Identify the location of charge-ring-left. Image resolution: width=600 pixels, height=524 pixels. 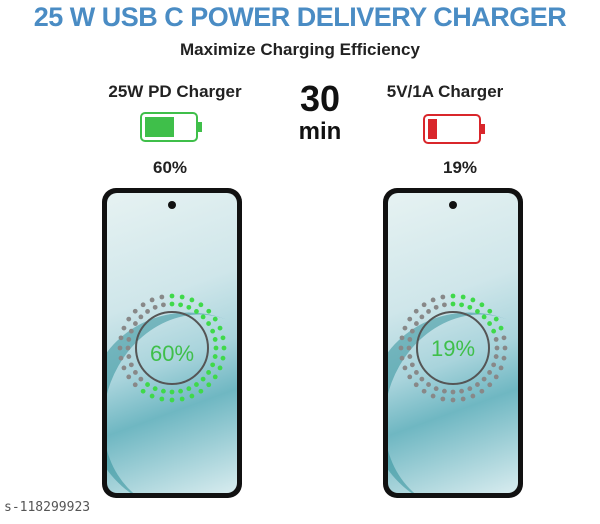
(172, 348).